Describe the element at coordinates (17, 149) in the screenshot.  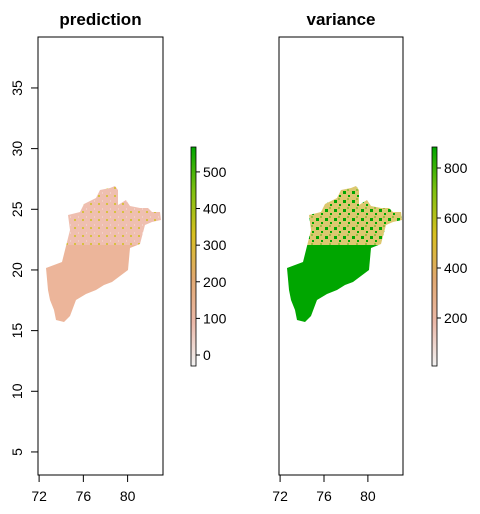
I see `y-tick-label: 30` at that location.